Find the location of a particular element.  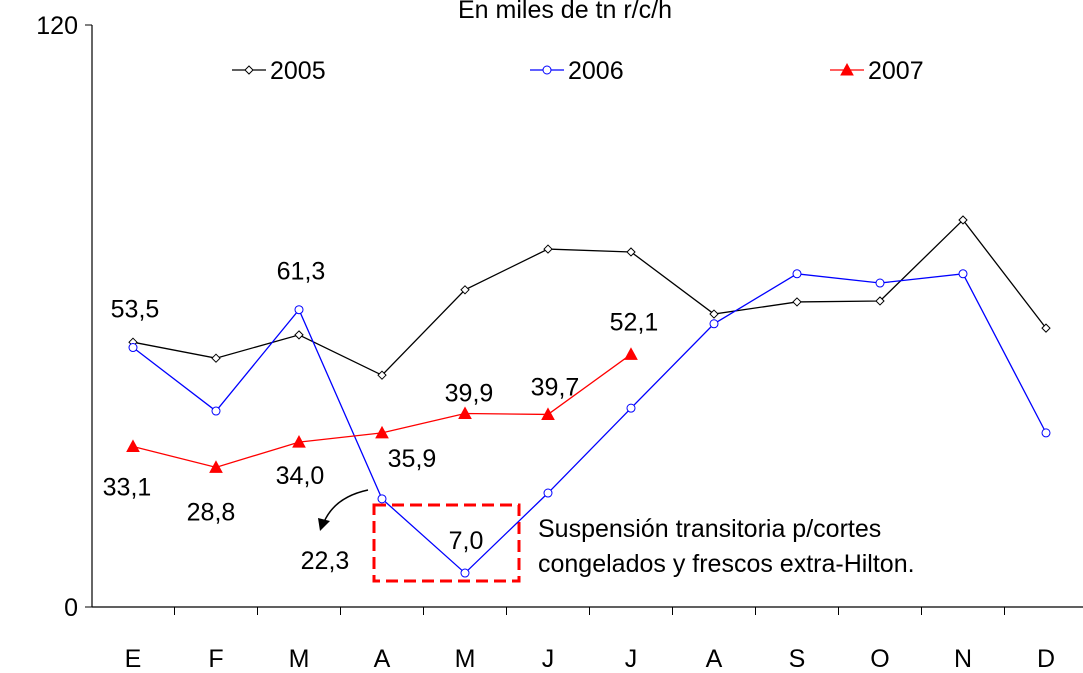

y-tick-label: 120 is located at coordinates (57, 26).